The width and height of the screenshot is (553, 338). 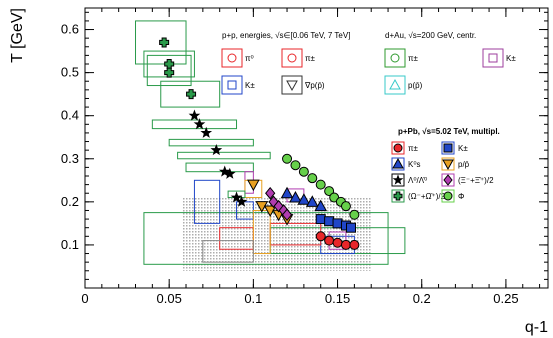 I want to click on legend-header-dau: d+Au, √s=200 GeV, centr., so click(x=430, y=35).